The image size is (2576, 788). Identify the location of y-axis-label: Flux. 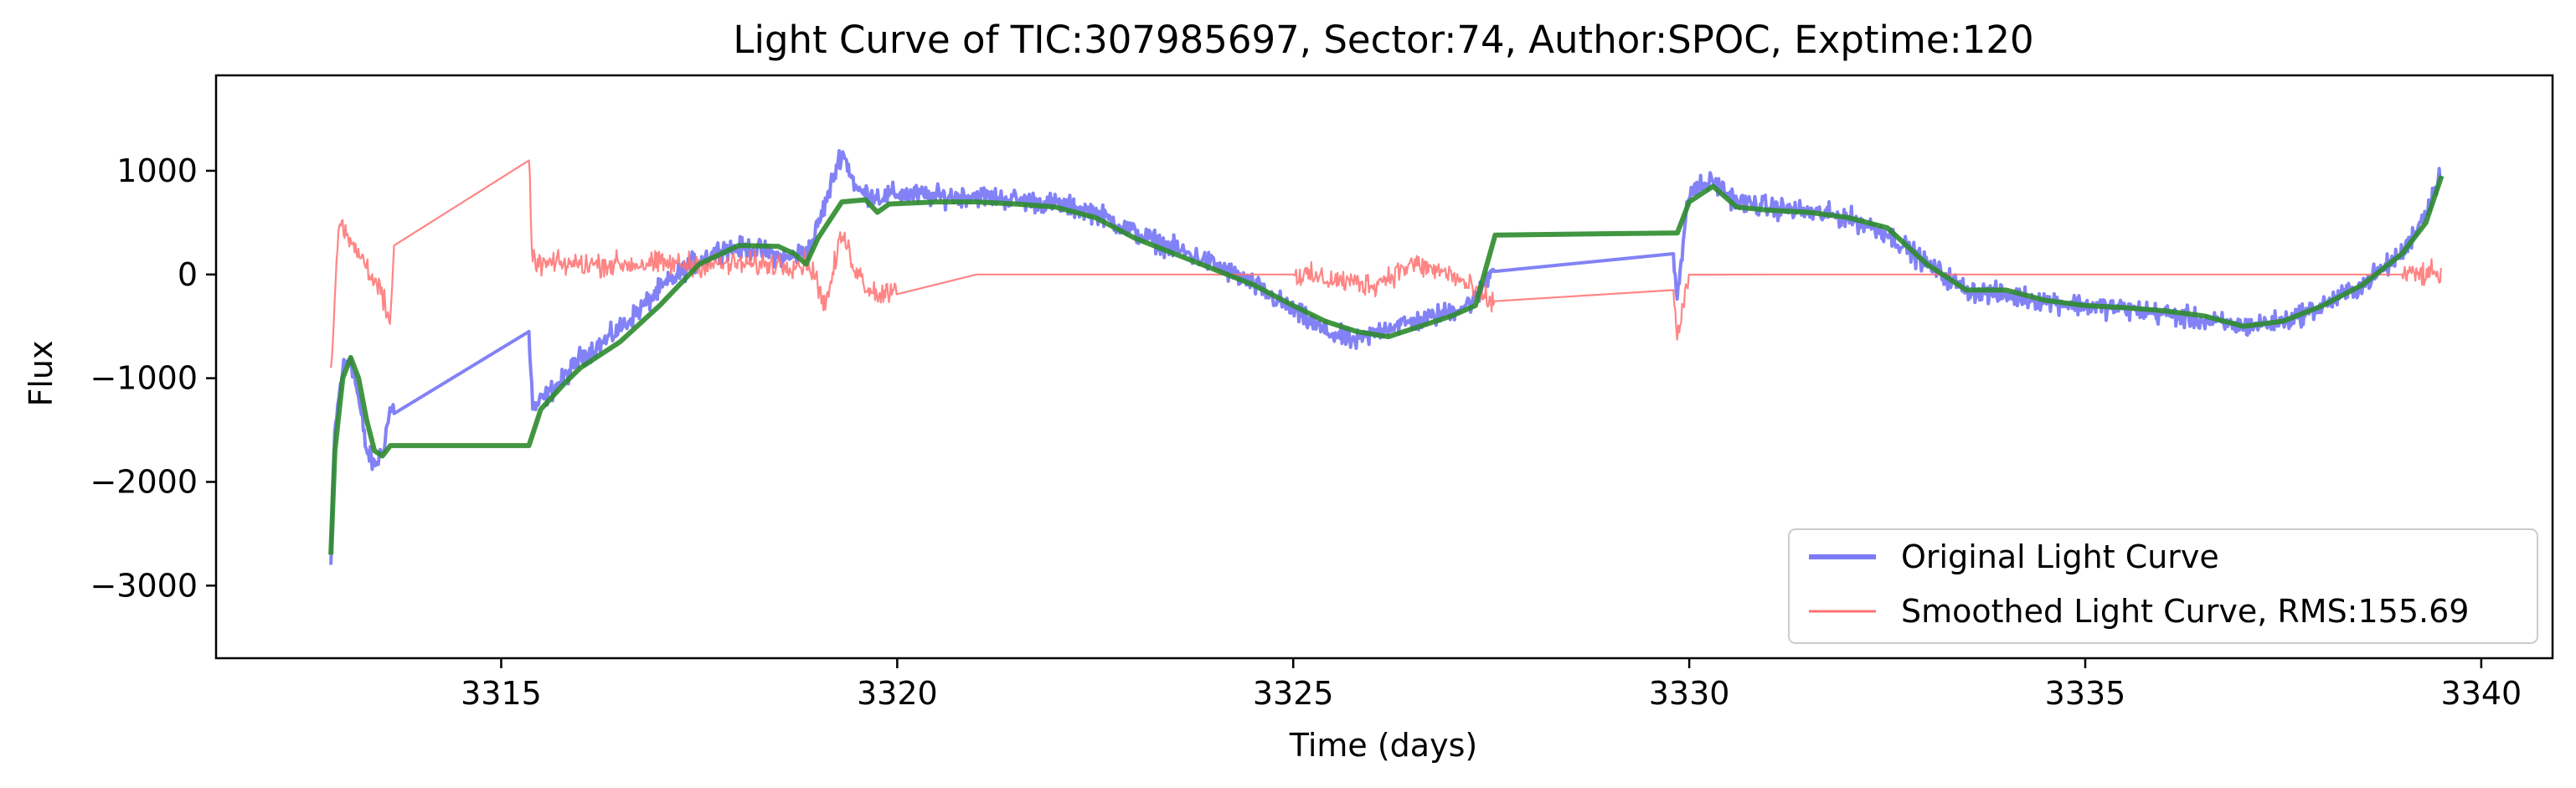
(41, 374).